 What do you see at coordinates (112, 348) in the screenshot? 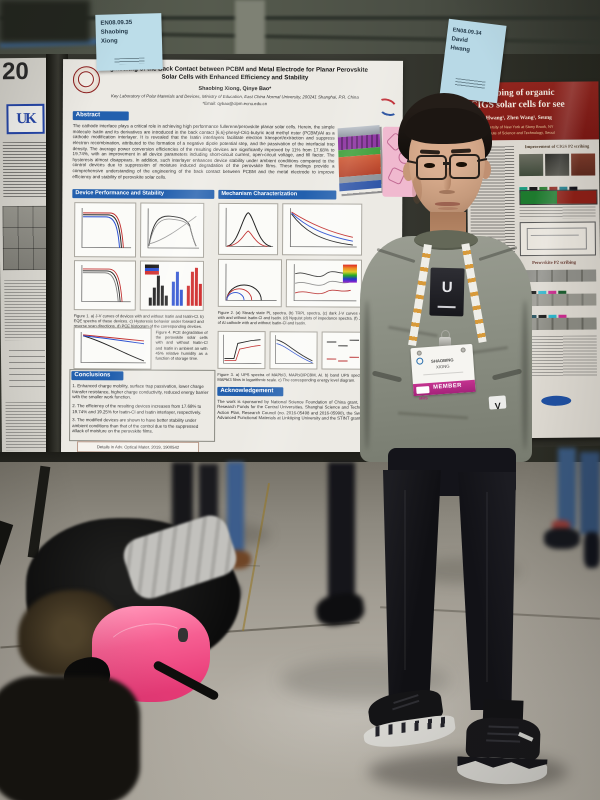
I see `degradation-figure` at bounding box center [112, 348].